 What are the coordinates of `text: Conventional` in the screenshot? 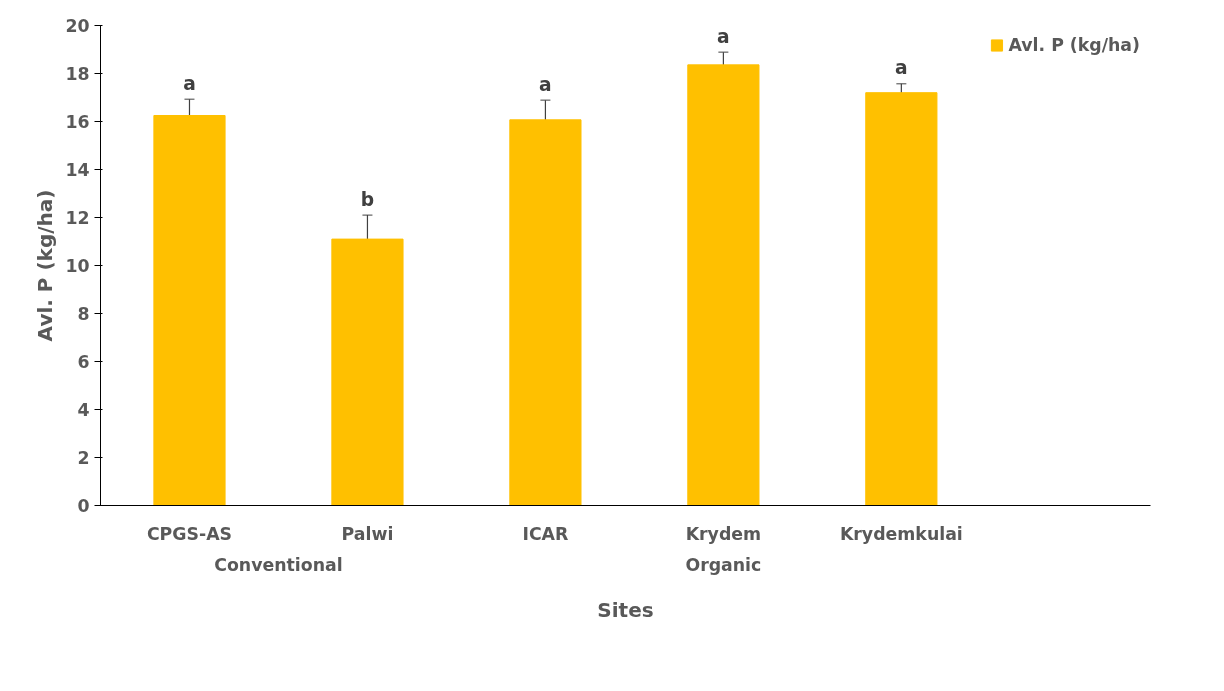 It's located at (278, 564).